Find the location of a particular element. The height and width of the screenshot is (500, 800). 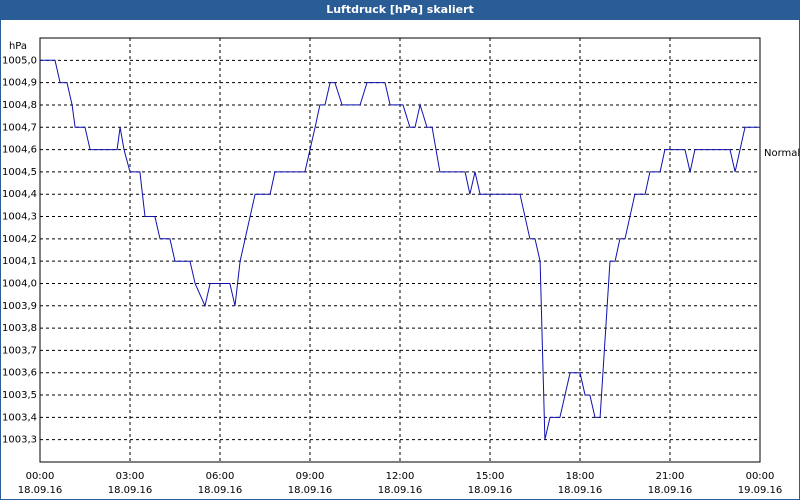

y-tick-label: 1003,6 is located at coordinates (19, 373).